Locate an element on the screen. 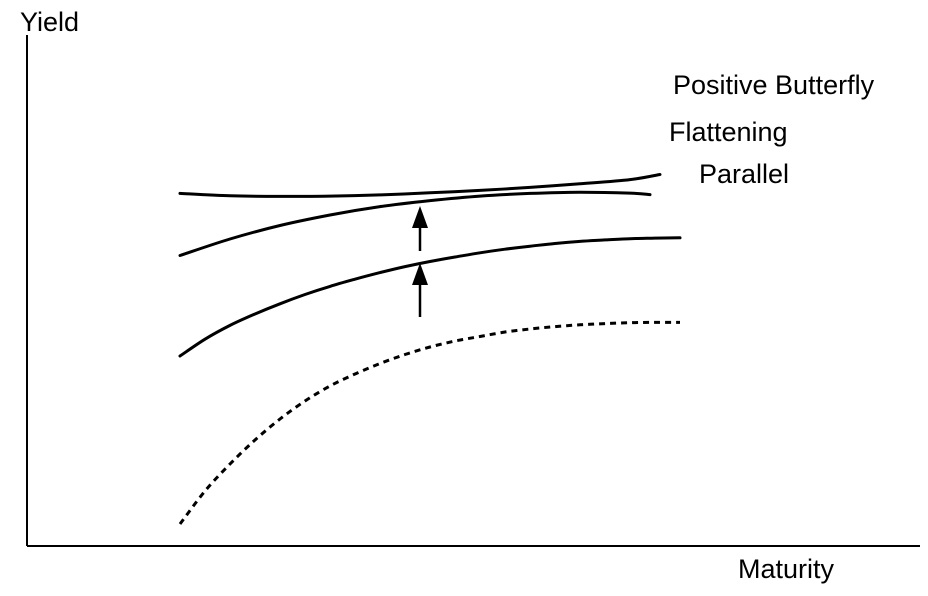  x-axis-label: Maturity is located at coordinates (786, 569).